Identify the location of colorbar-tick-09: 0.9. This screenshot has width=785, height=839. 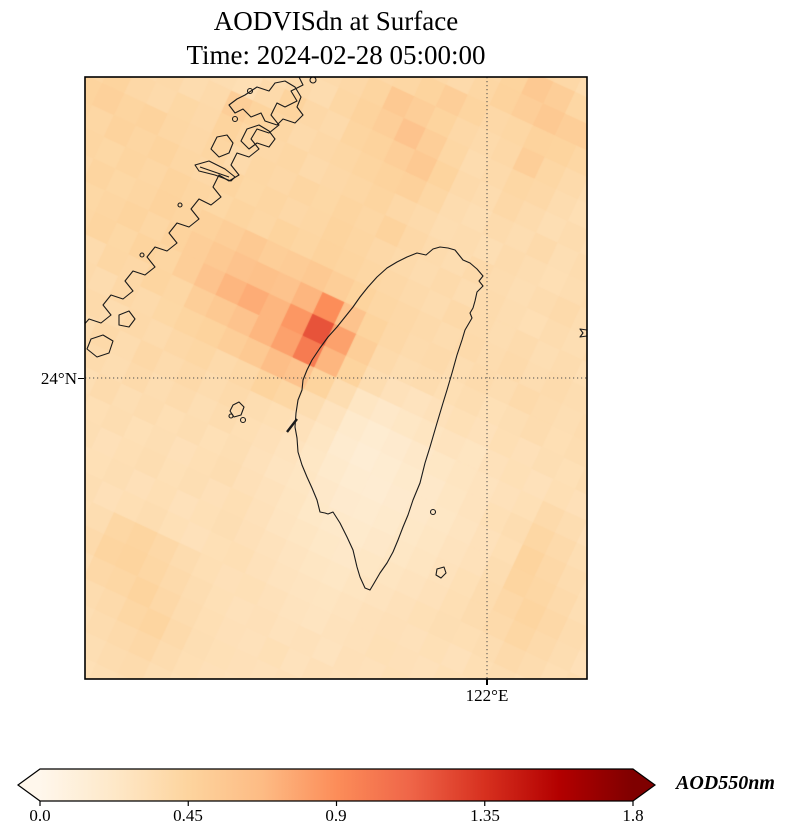
(336, 815).